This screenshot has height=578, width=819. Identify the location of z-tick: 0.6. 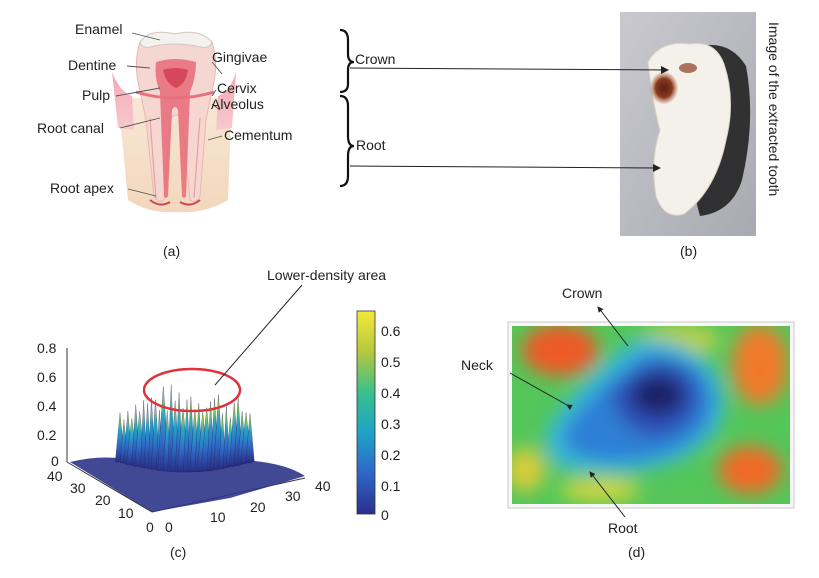
(47, 377).